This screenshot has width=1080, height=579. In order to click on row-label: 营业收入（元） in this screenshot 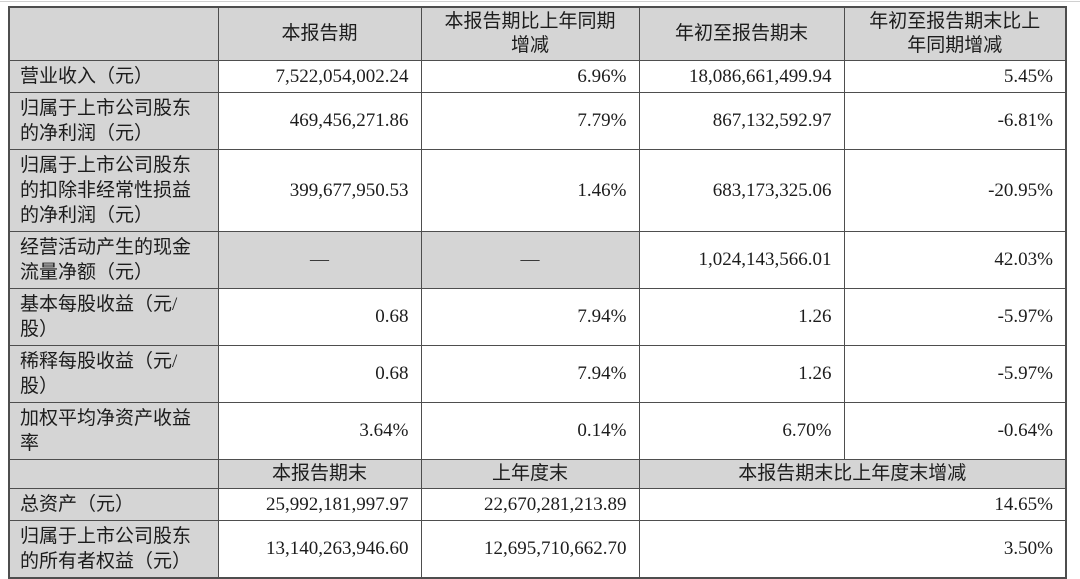, I will do `click(113, 76)`.